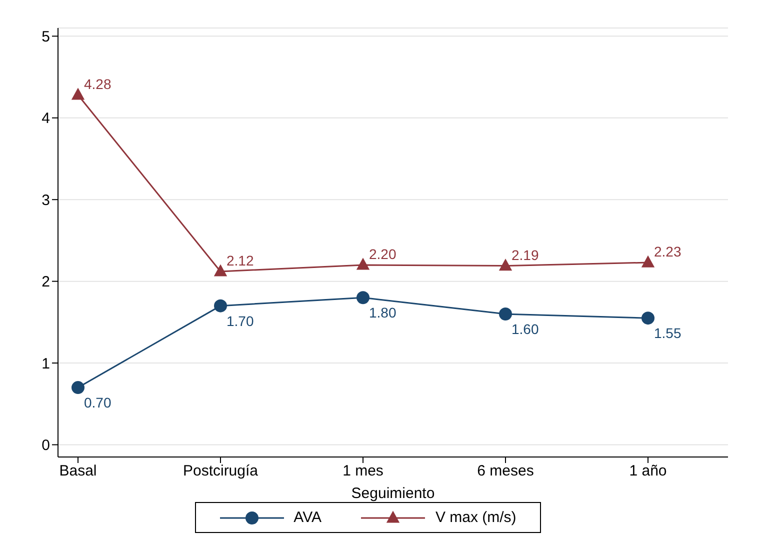  Describe the element at coordinates (382, 312) in the screenshot. I see `data-label: 1.80` at that location.